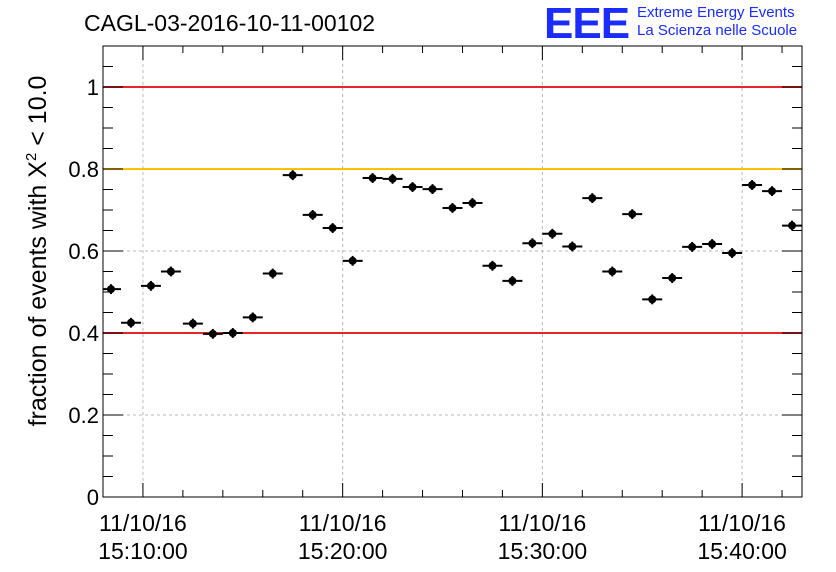 This screenshot has width=836, height=572. What do you see at coordinates (83, 169) in the screenshot?
I see `y-tick-label: 0.8` at bounding box center [83, 169].